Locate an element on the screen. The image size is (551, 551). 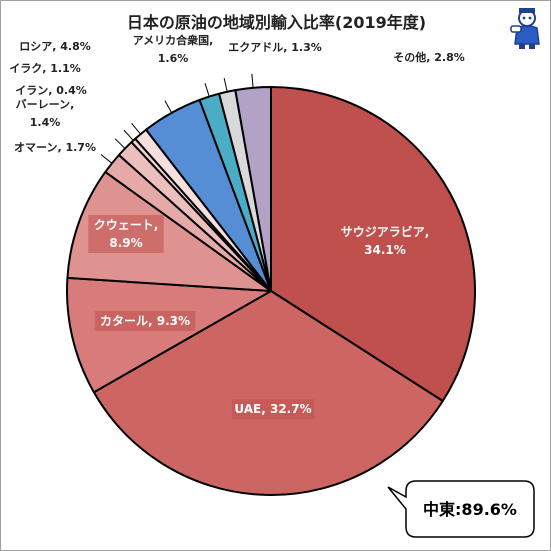
data-label-2: カタール, 9.3% is located at coordinates (145, 321).